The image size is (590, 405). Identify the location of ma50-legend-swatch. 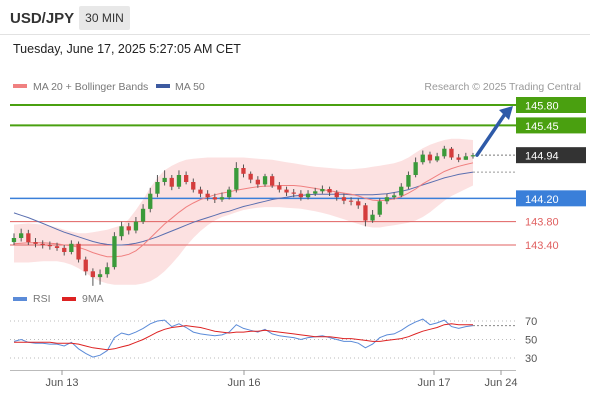
(163, 86).